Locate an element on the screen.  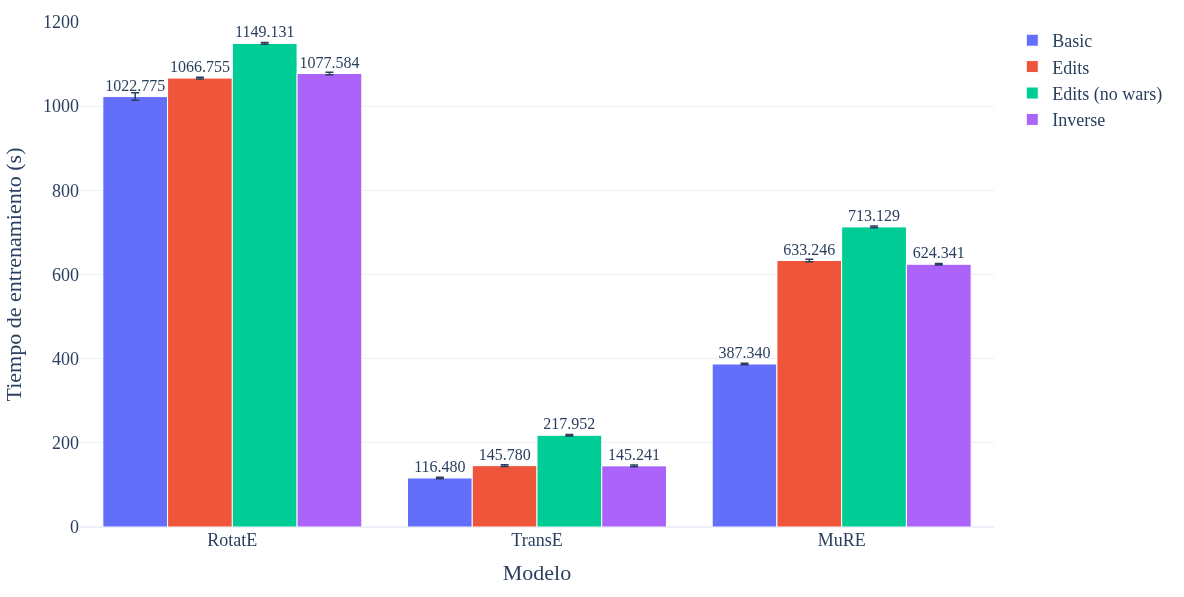
data-label: 1077.584 is located at coordinates (329, 62).